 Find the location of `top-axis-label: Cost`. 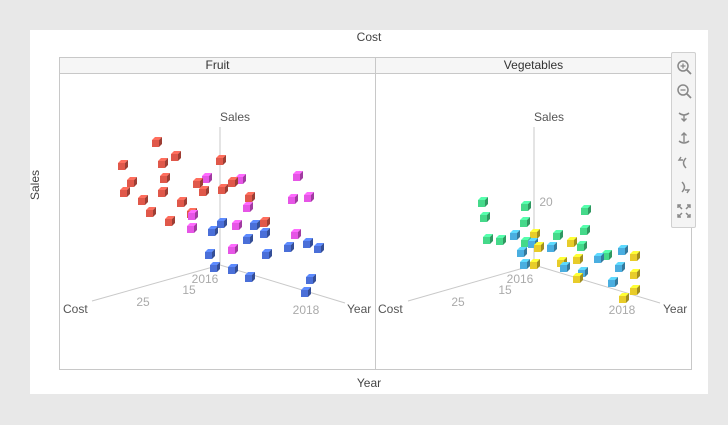

top-axis-label: Cost is located at coordinates (369, 37).